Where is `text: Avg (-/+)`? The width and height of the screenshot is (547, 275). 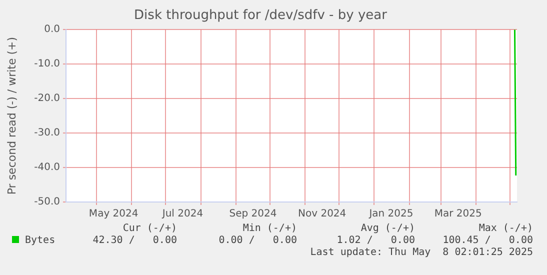 text: Avg (-/+) is located at coordinates (387, 229).